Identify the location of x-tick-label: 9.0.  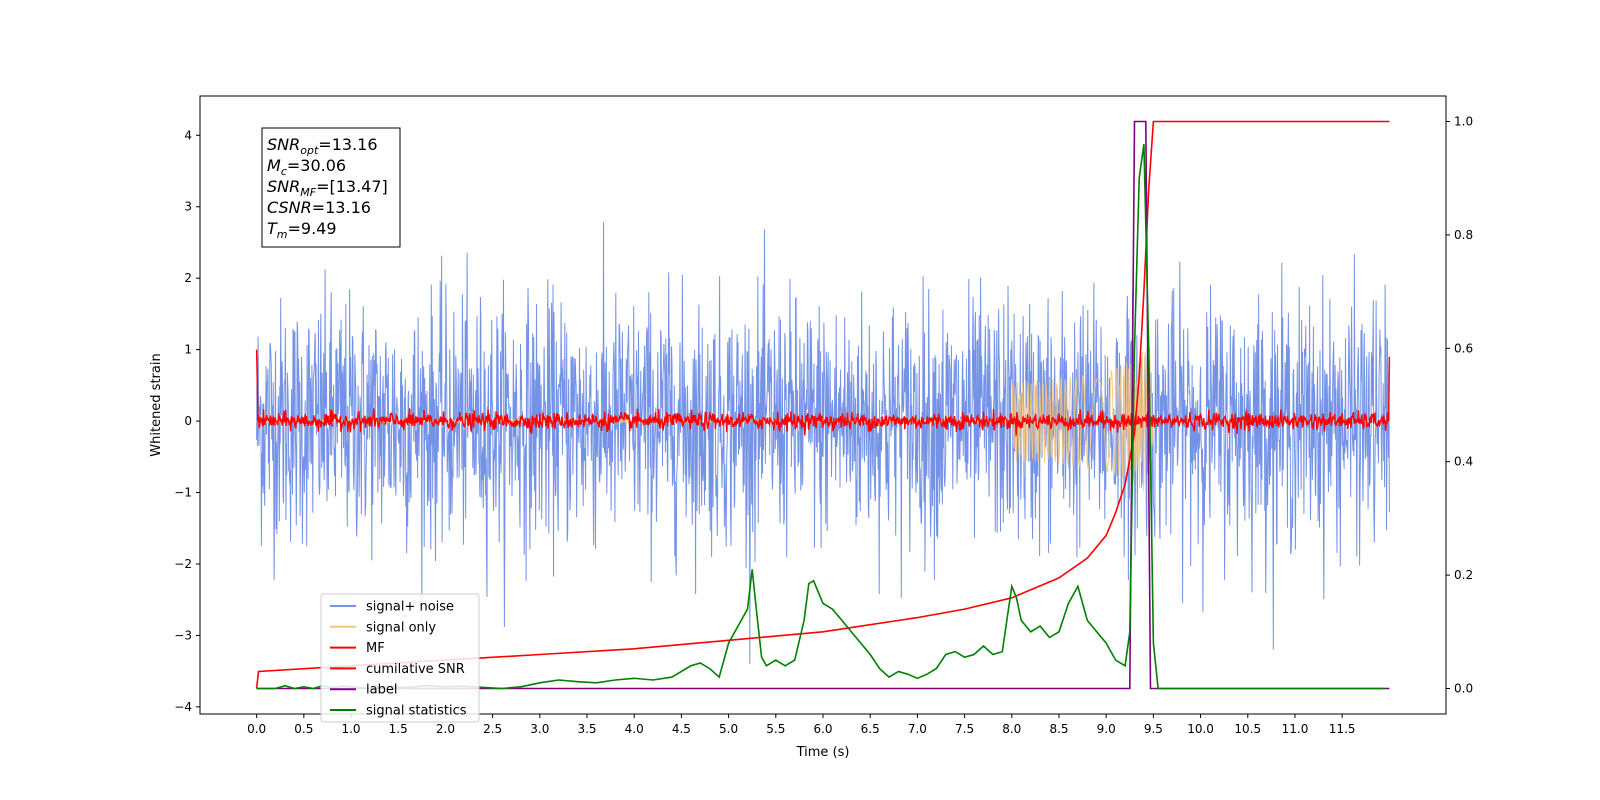
(1106, 729).